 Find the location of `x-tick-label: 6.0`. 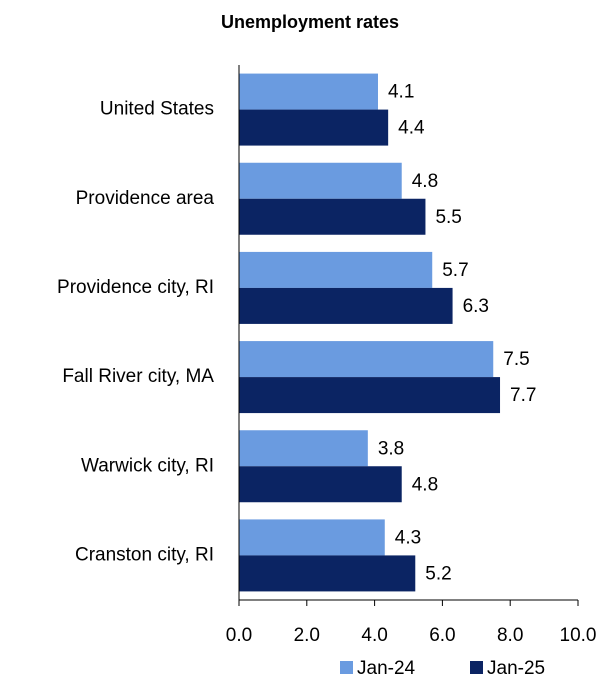

x-tick-label: 6.0 is located at coordinates (442, 635).